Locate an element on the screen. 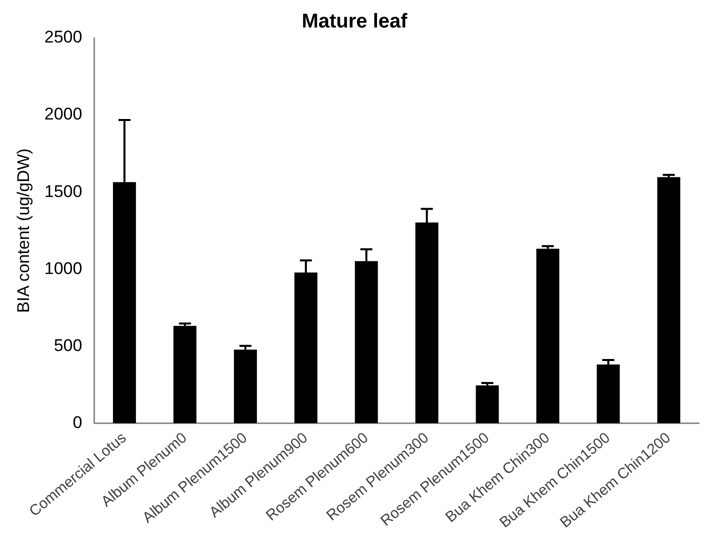 This screenshot has width=711, height=544. y-axis-title: BIA content (ug/gDW) is located at coordinates (23, 230).